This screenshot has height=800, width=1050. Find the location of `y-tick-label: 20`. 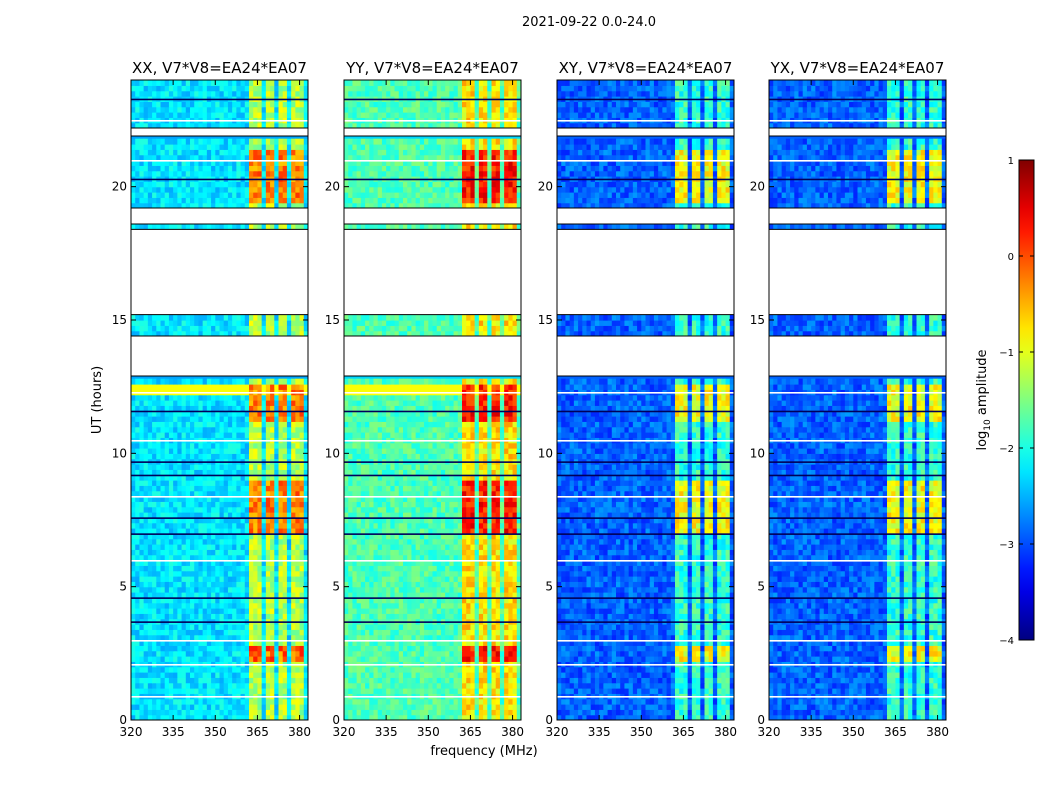

y-tick-label: 20 is located at coordinates (119, 187).